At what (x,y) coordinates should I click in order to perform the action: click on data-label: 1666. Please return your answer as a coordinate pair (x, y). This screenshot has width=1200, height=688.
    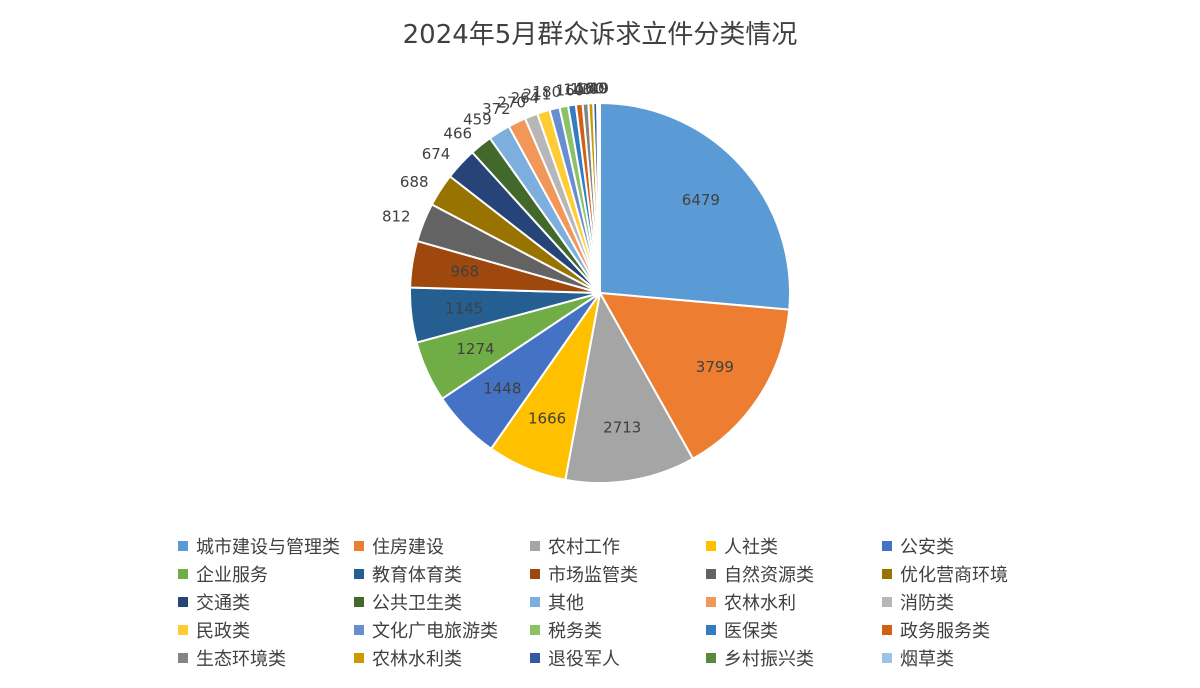
    Looking at the image, I should click on (547, 419).